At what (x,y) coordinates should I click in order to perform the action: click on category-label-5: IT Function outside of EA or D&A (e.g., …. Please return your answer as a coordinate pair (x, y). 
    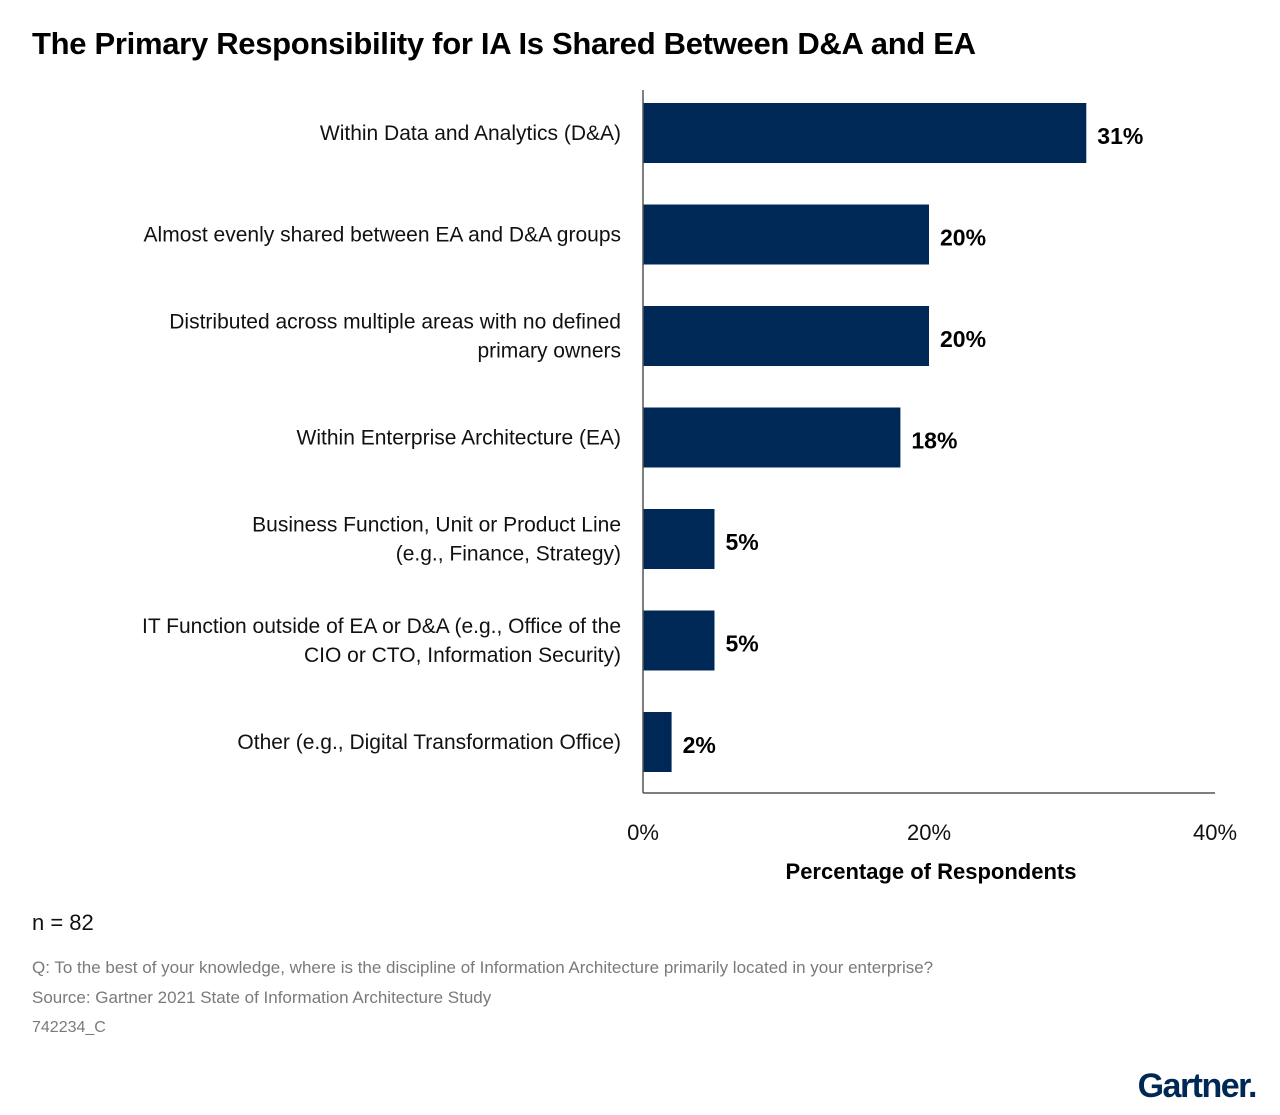
    Looking at the image, I should click on (381, 641).